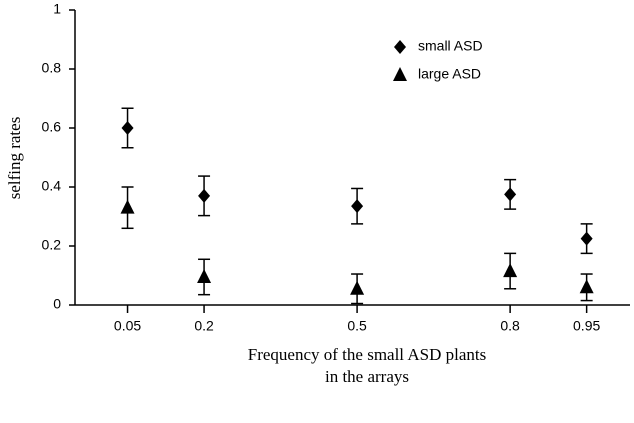 The image size is (634, 423). Describe the element at coordinates (367, 354) in the screenshot. I see `x-axis-label: Frequency of the small ASD plants` at that location.